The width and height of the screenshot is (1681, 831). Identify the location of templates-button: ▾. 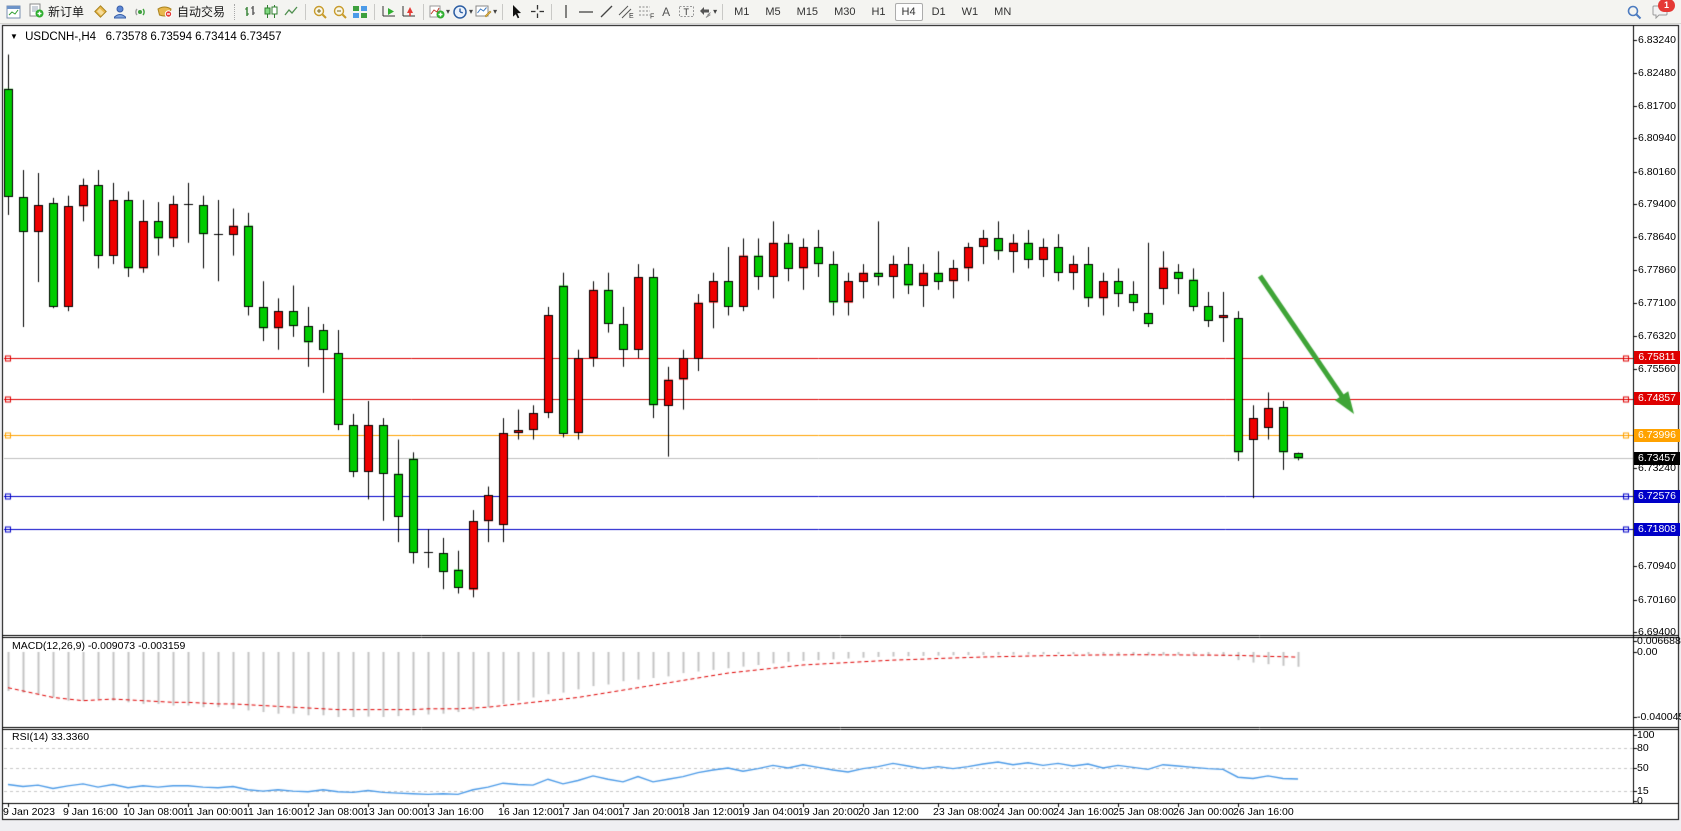
(486, 12).